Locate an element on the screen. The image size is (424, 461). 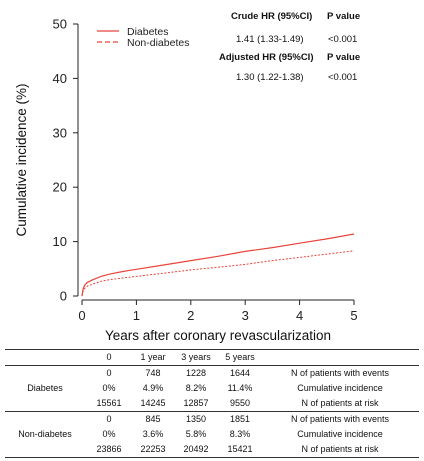
x-axis-ticks: 0 1 2 3 4 5 is located at coordinates (218, 311).